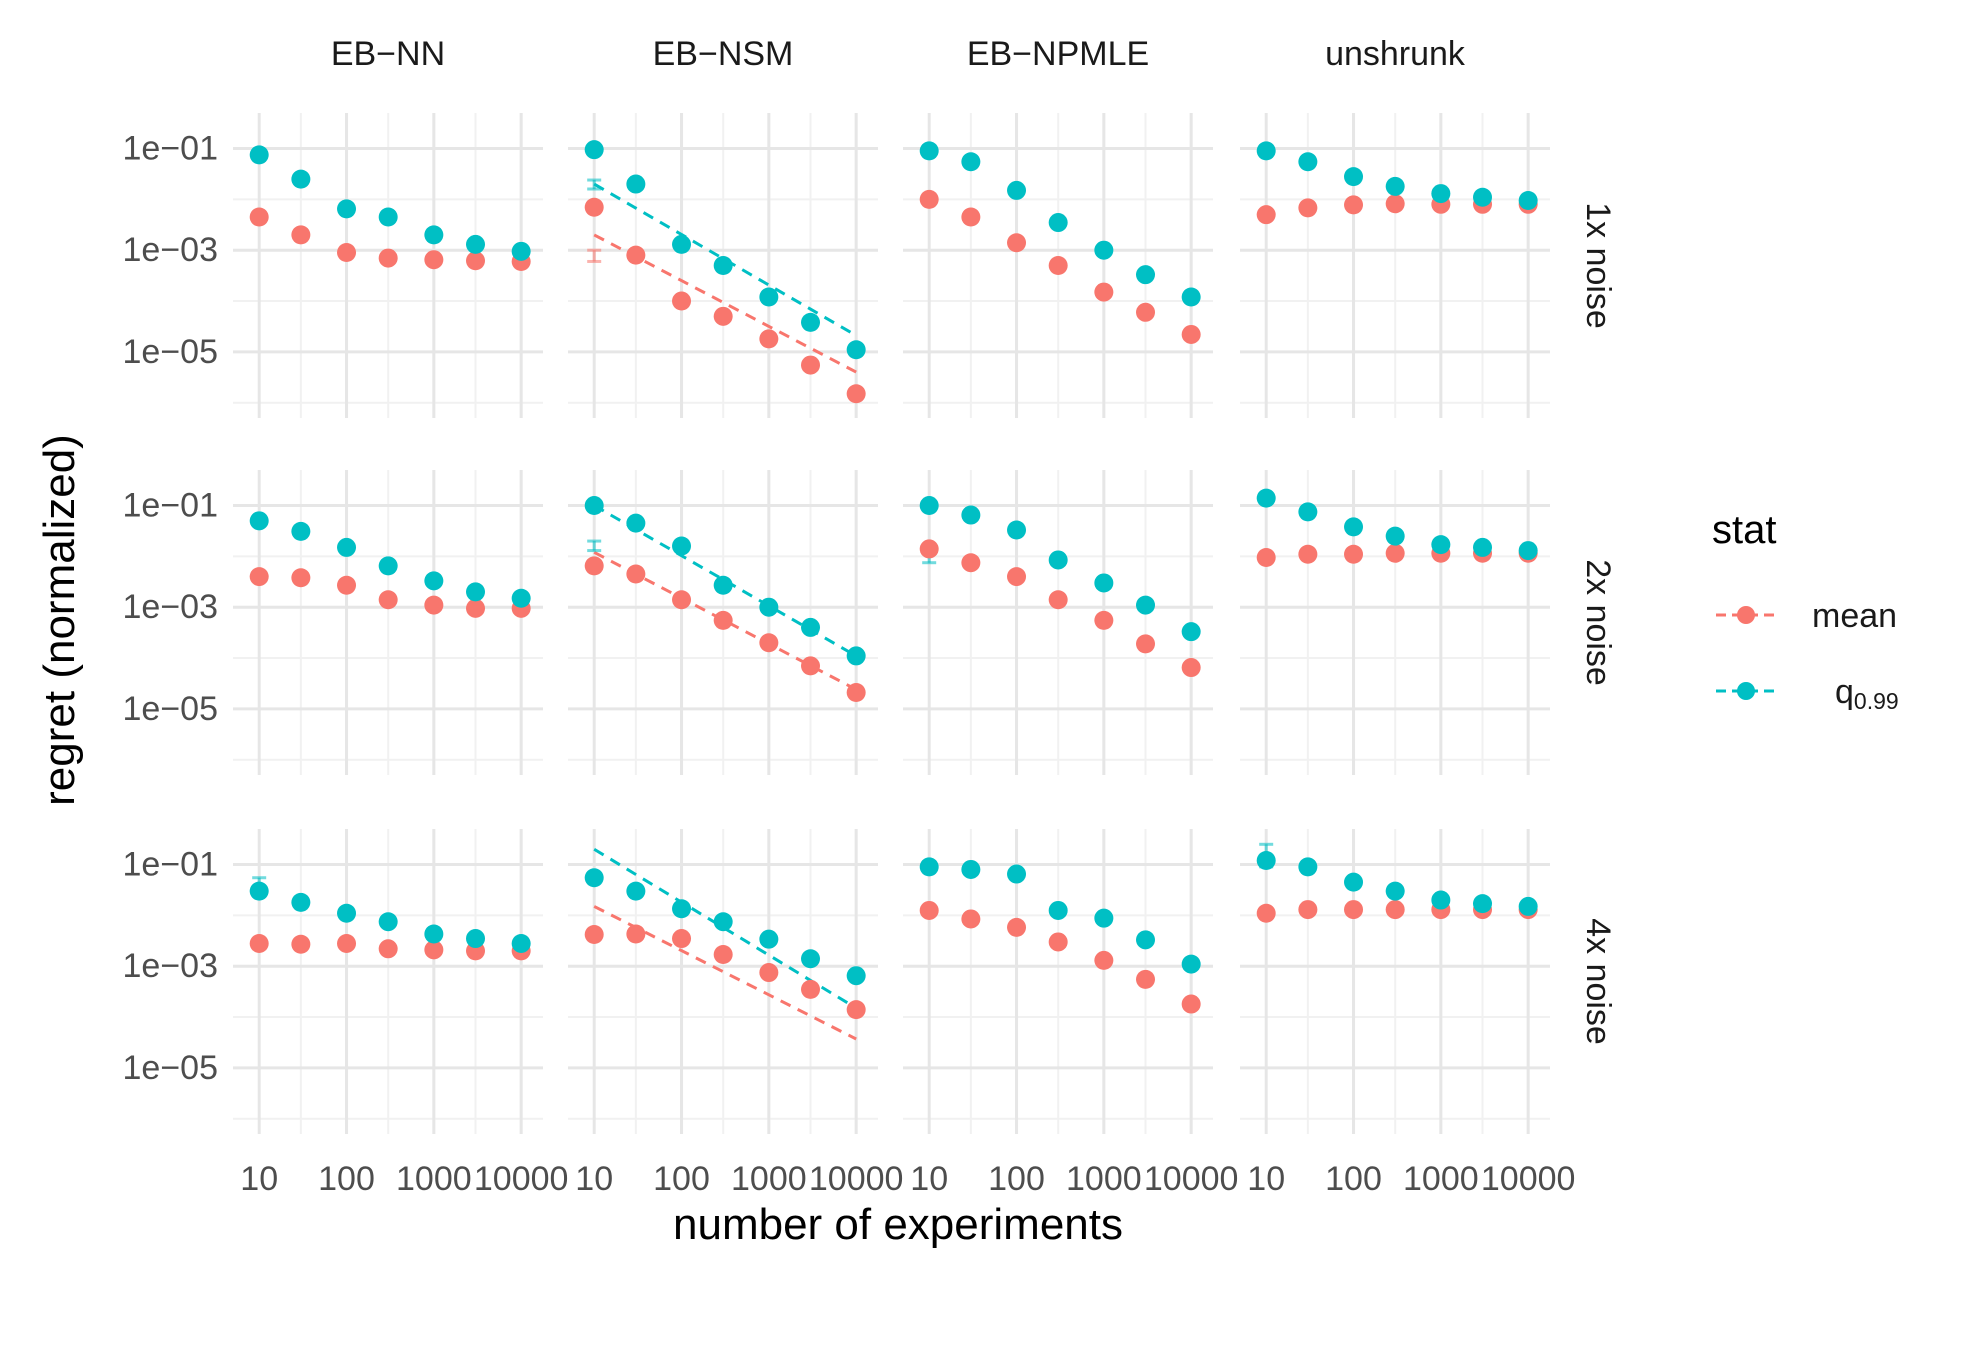 The image size is (1968, 1360). I want to click on legend-item-mean: mean, so click(1806, 616).